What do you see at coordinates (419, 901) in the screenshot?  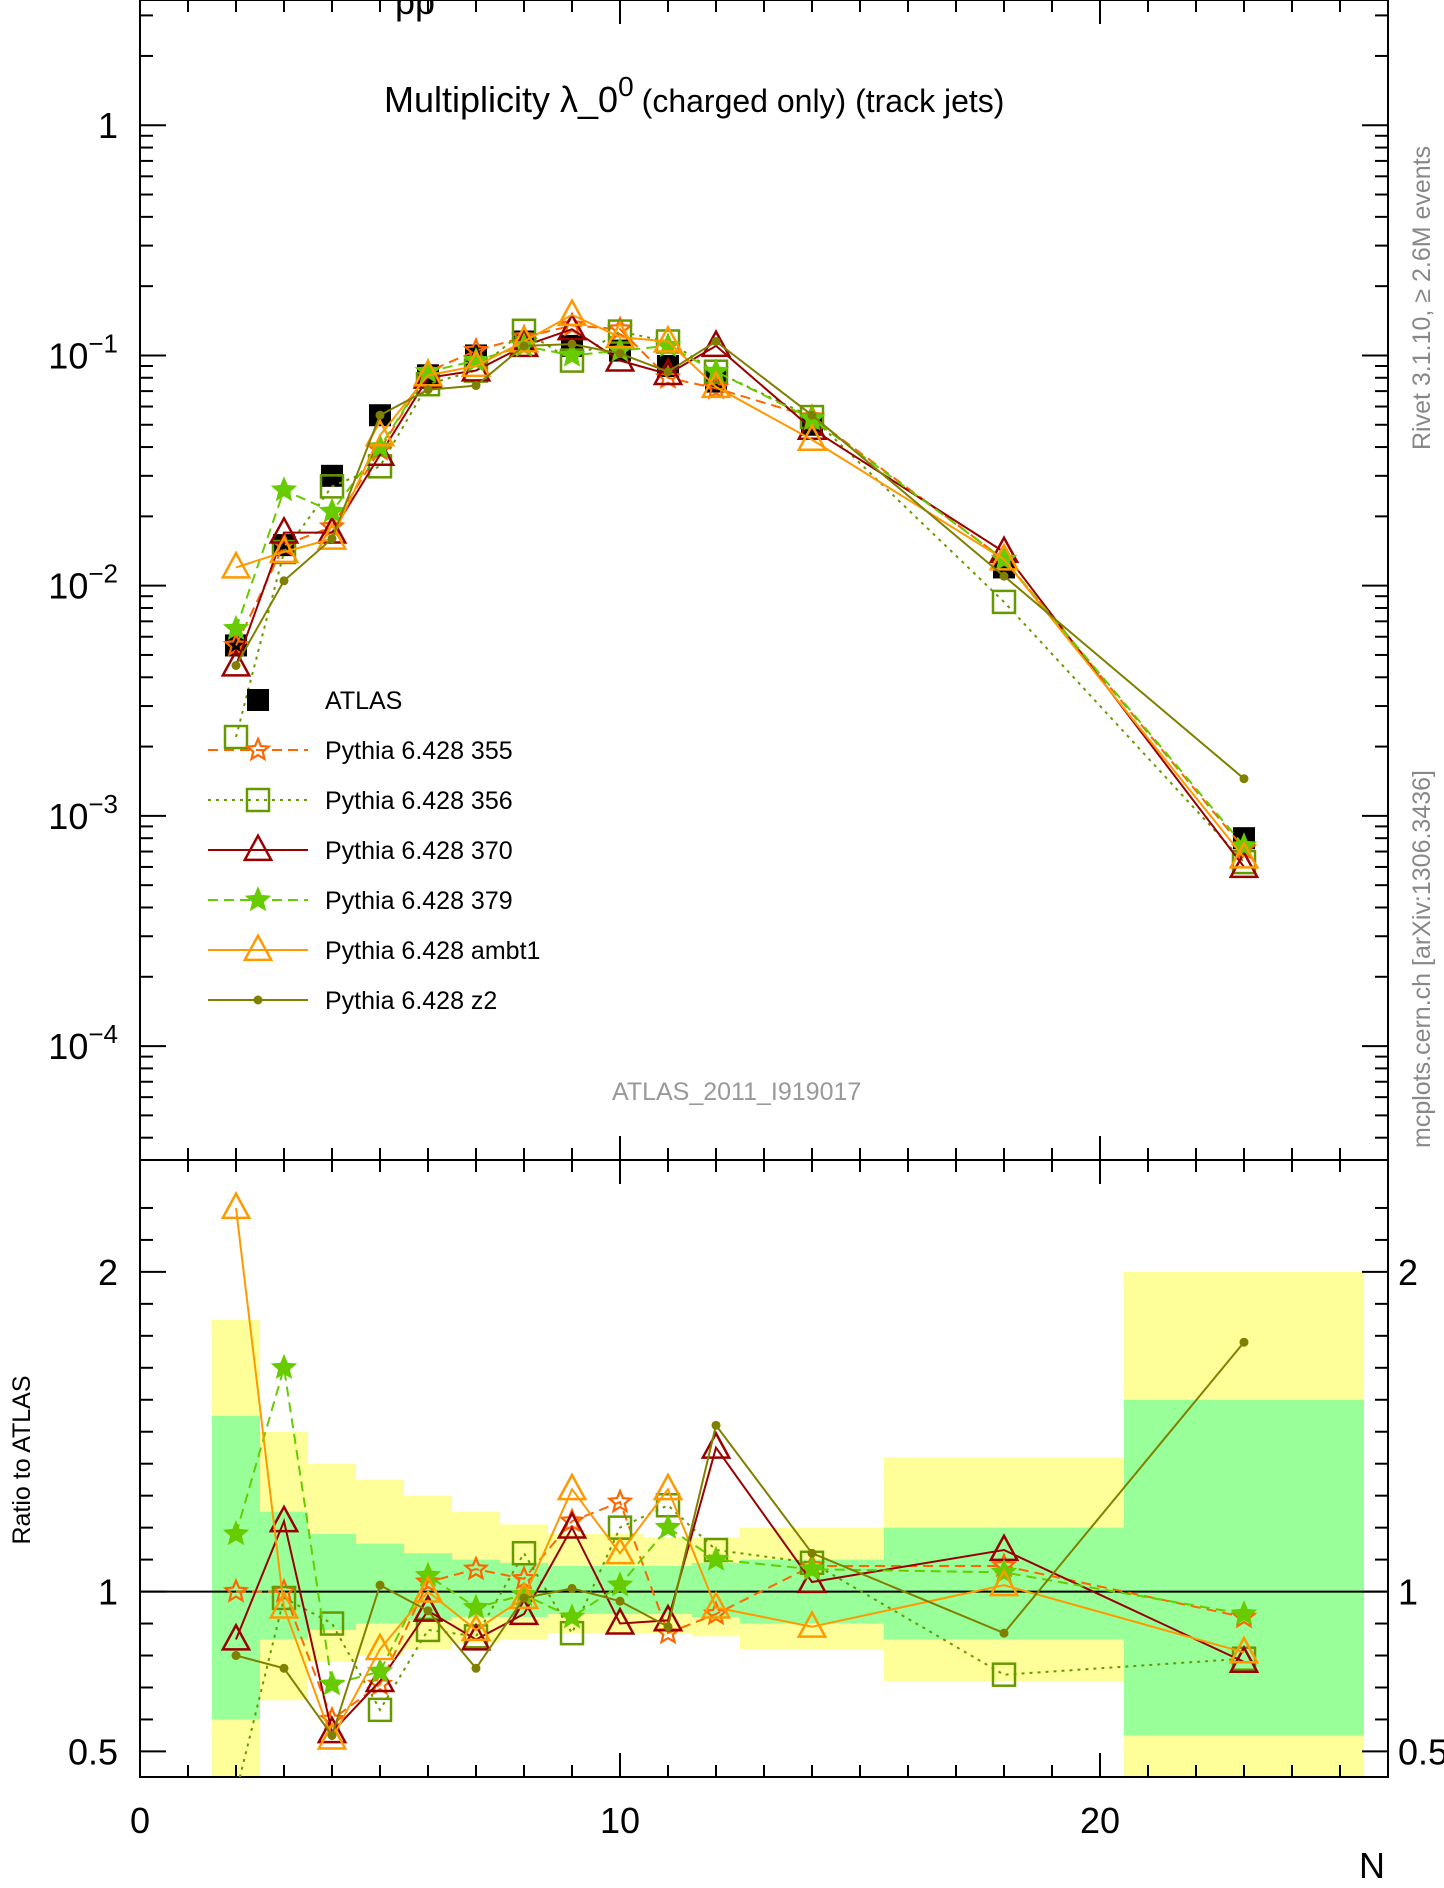 I see `legend-label: Pythia 6.428 379` at bounding box center [419, 901].